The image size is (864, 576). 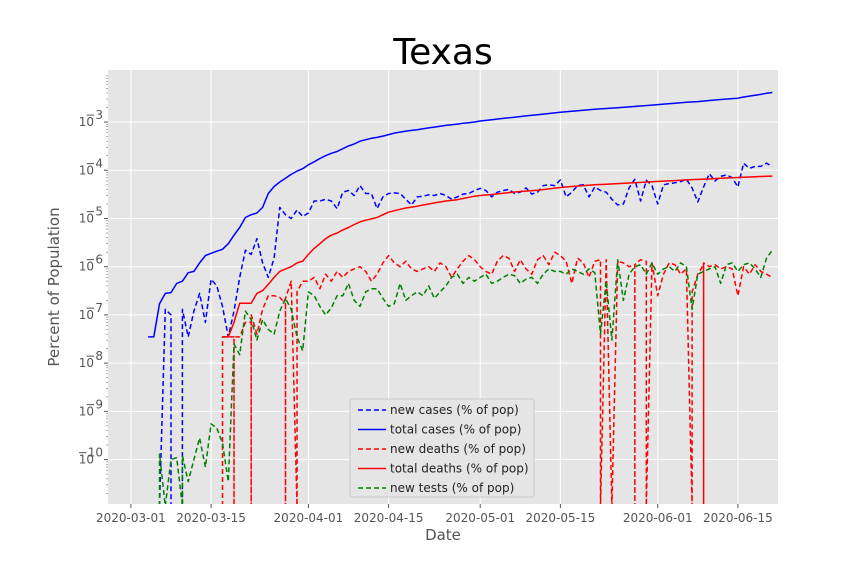 What do you see at coordinates (54, 286) in the screenshot?
I see `y-axis-label: Percent of Population` at bounding box center [54, 286].